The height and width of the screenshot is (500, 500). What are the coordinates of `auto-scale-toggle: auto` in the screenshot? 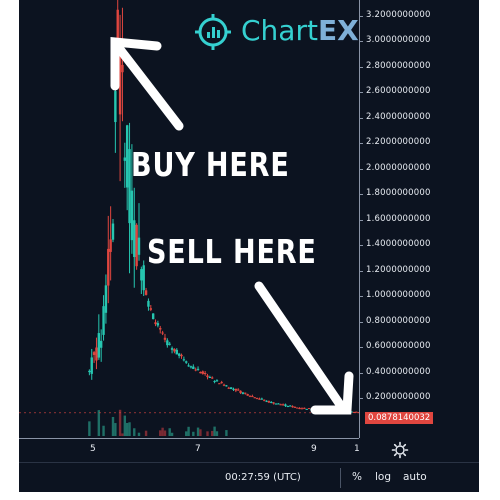 It's located at (415, 477).